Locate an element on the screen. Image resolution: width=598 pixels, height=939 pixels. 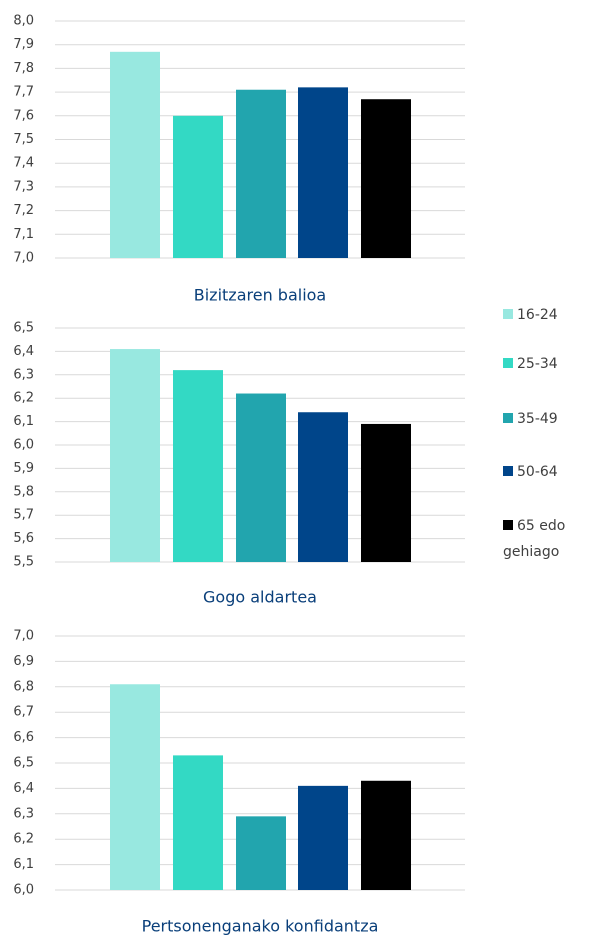
legend-label: 50-64 is located at coordinates (537, 472).